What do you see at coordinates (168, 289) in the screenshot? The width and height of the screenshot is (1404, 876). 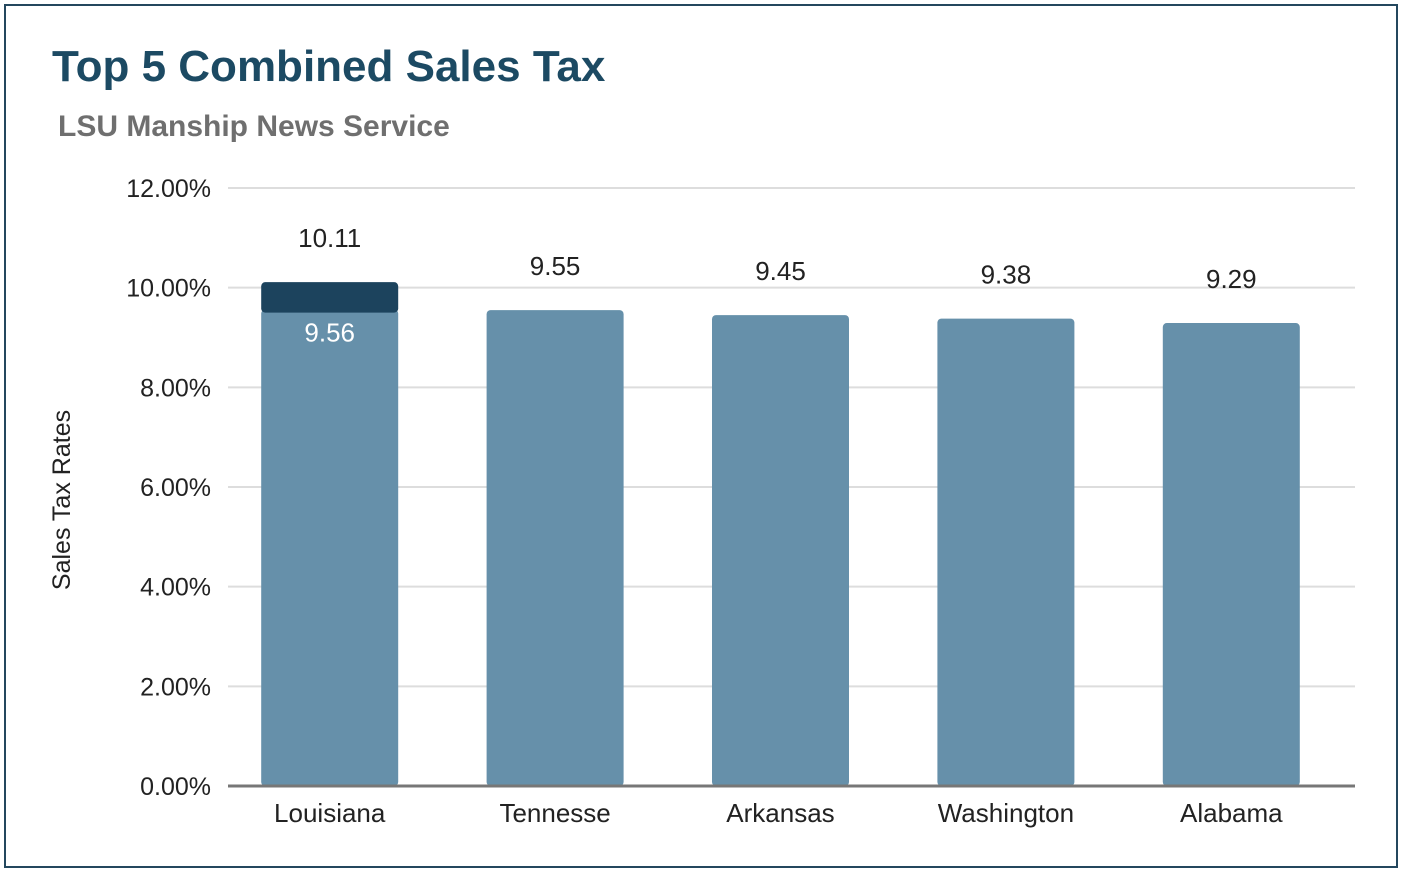 I see `y-tick-label: 10.00%` at bounding box center [168, 289].